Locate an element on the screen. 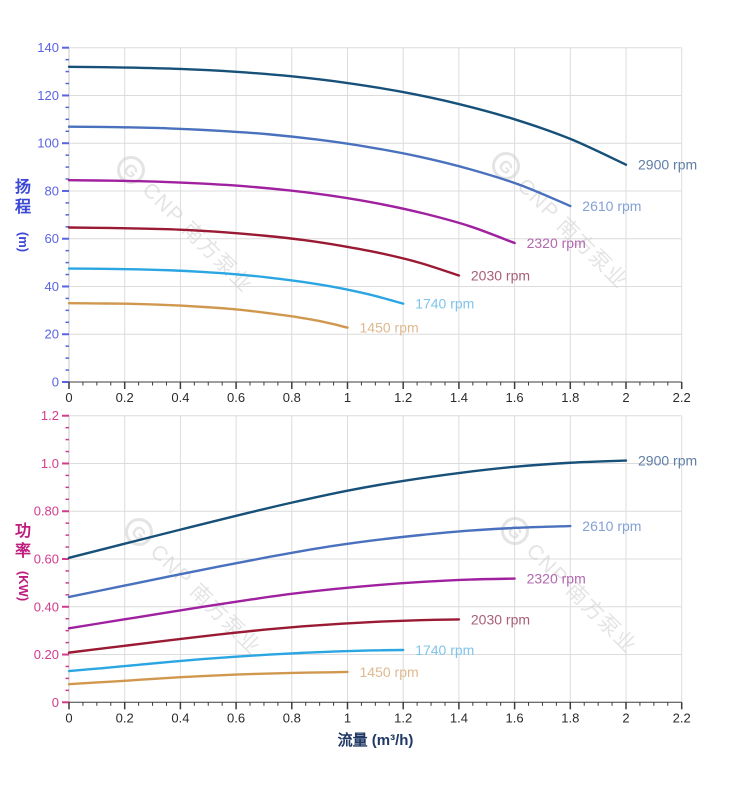 Image resolution: width=752 pixels, height=797 pixels. y-tick-label: 20 is located at coordinates (52, 334).